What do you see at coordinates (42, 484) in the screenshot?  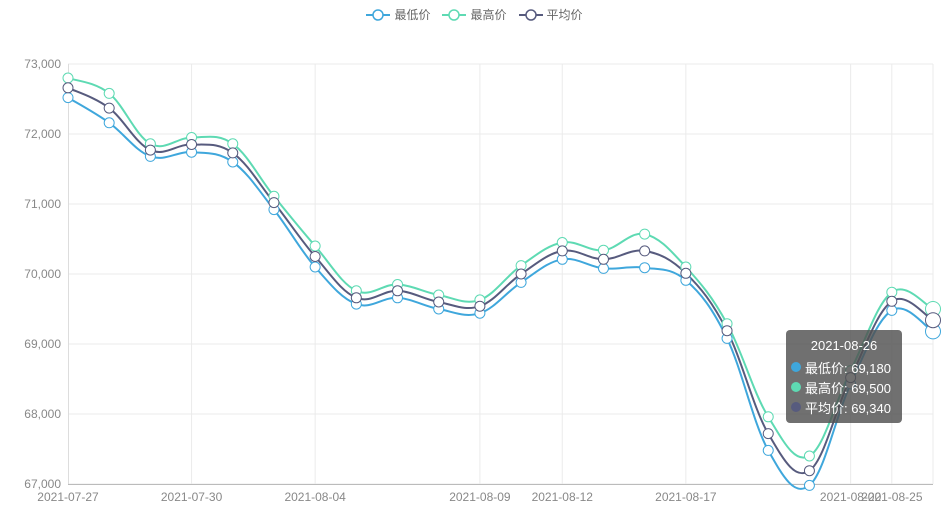 I see `y-tick-label: 67,000` at bounding box center [42, 484].